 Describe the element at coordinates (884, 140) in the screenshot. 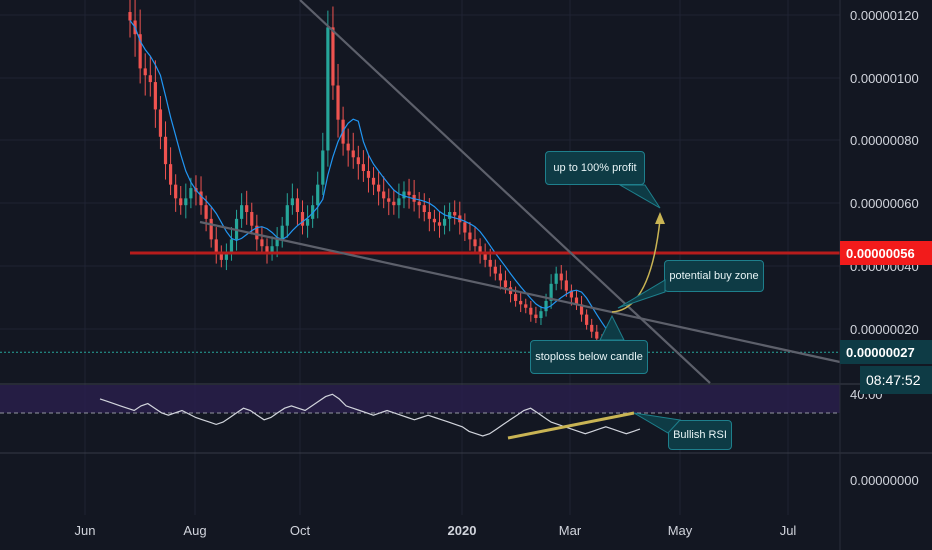

I see `price-tick-label: 0.00000080` at that location.